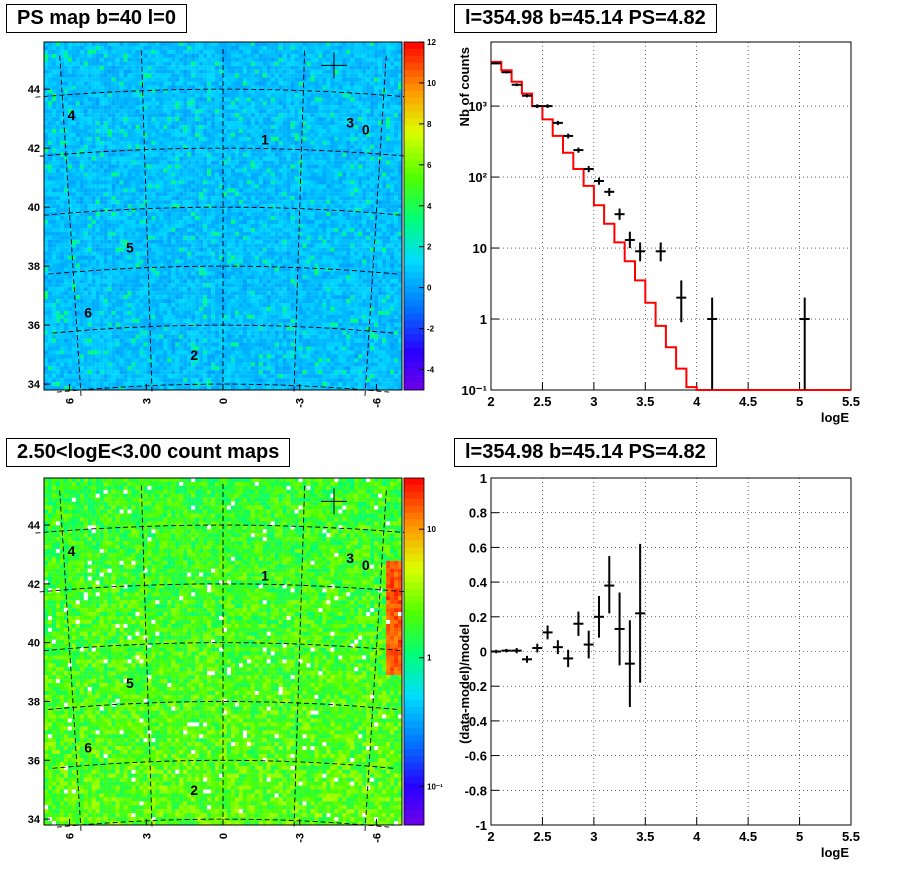 The image size is (898, 876). What do you see at coordinates (478, 547) in the screenshot?
I see `pad4-ytick-label: 0.6` at bounding box center [478, 547].